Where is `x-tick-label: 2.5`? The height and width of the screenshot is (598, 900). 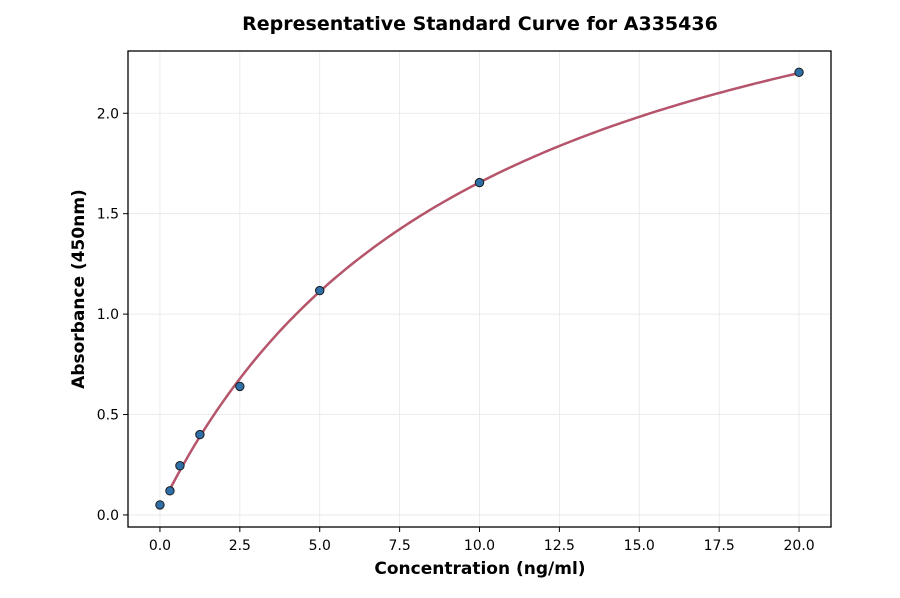
x-tick-label: 2.5 is located at coordinates (240, 546).